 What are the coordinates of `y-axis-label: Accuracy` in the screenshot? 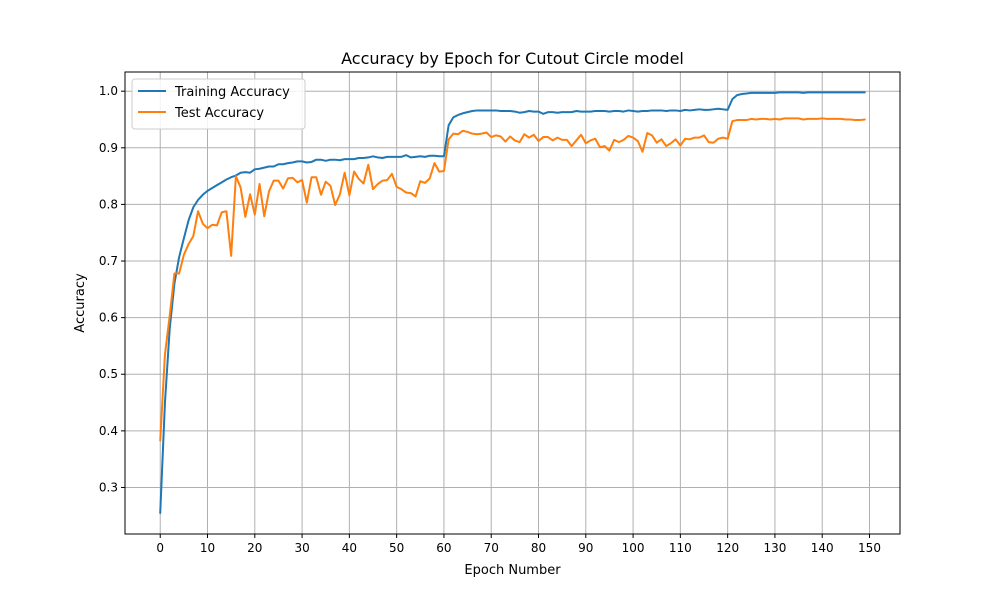 It's located at (80, 303).